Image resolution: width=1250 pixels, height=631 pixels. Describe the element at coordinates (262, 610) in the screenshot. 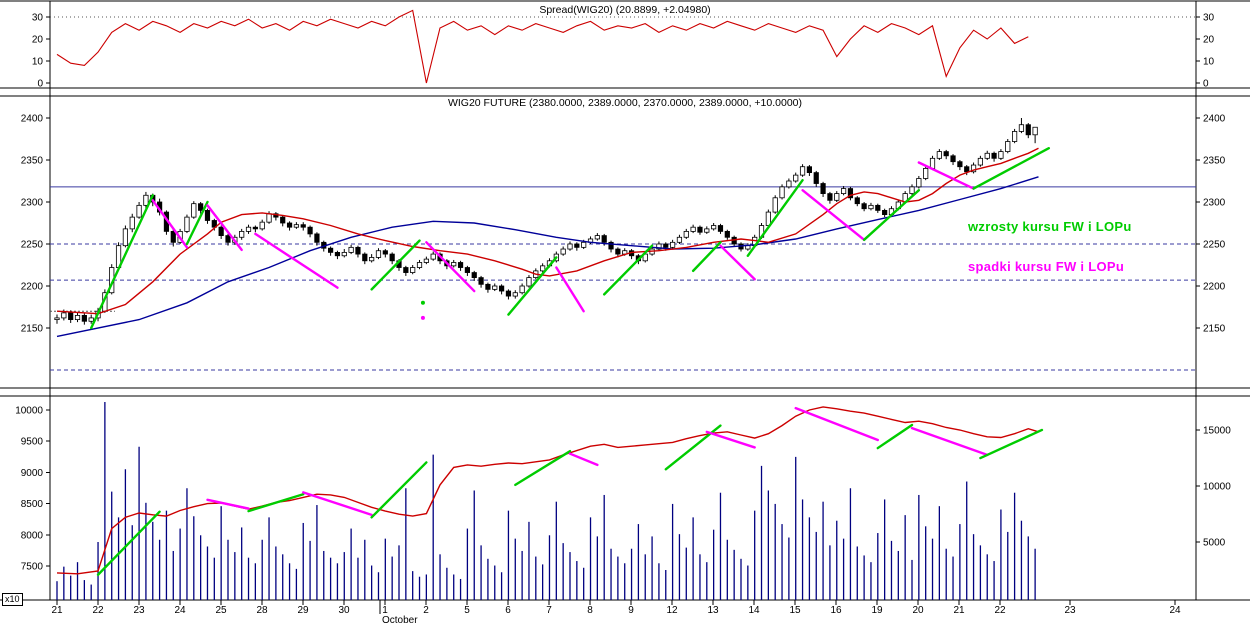

I see `x-tick-label: 28` at that location.